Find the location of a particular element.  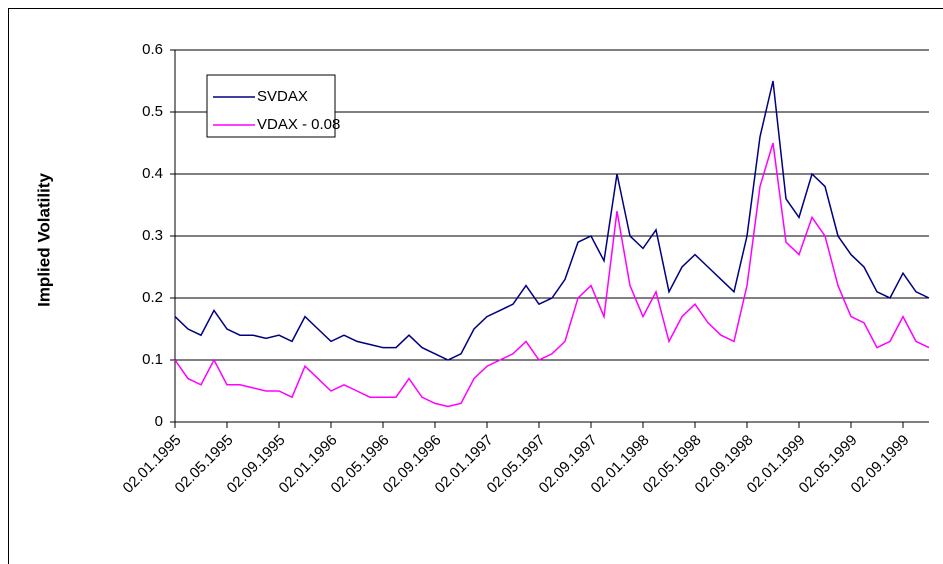

legend-label: VDAX - 0.08 is located at coordinates (298, 124).